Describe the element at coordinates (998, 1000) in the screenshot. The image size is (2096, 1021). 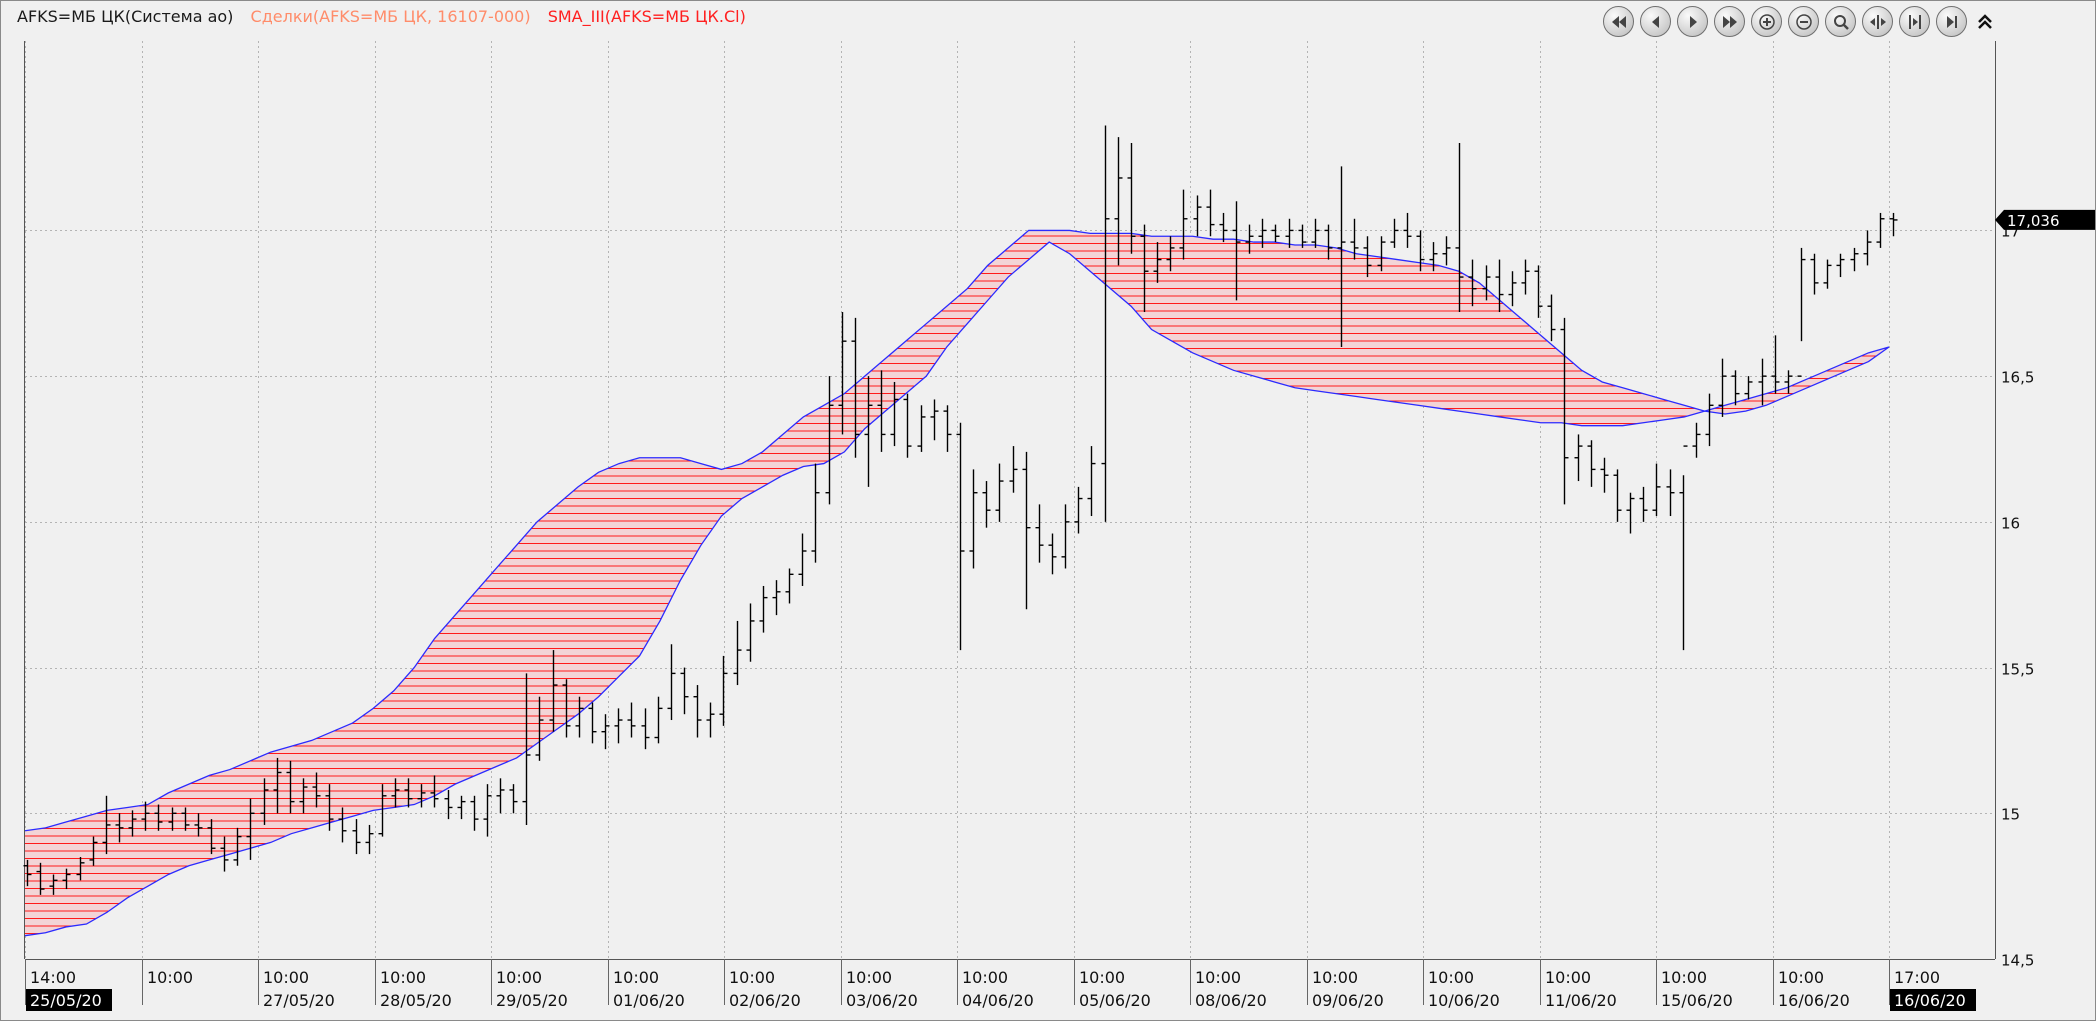
I see `x-tick-date: 04/06/20` at that location.